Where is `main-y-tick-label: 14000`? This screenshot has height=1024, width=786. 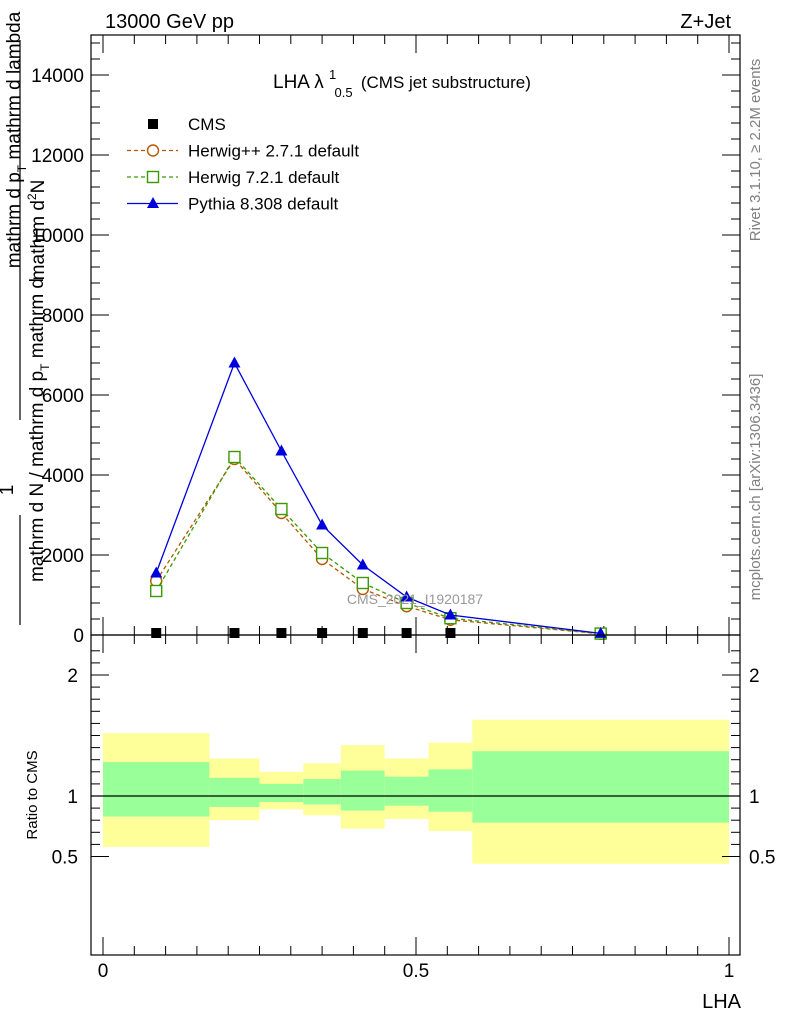 main-y-tick-label: 14000 is located at coordinates (57, 76).